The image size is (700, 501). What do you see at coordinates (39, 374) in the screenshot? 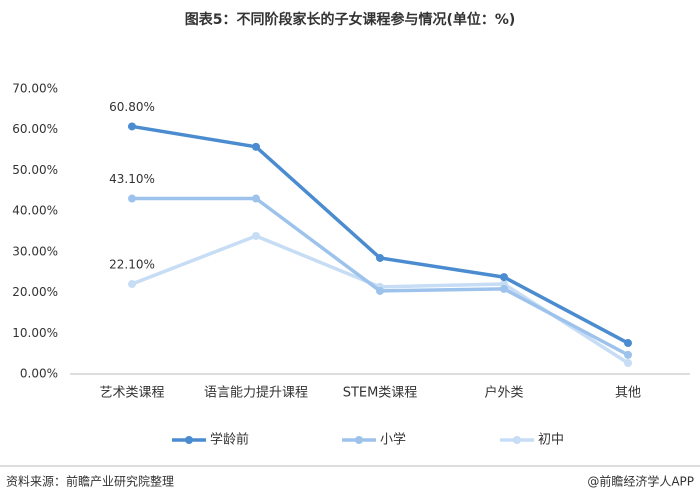
I see `y-tick-label: 0.00%` at bounding box center [39, 374].